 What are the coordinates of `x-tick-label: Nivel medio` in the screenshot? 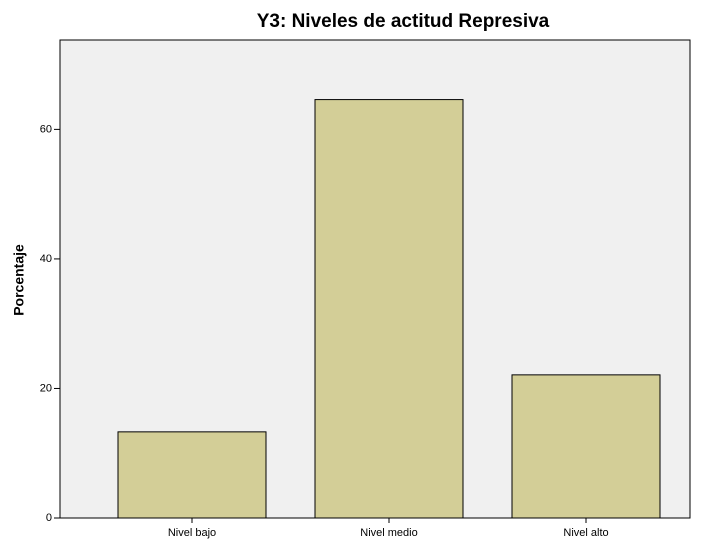 It's located at (388, 533).